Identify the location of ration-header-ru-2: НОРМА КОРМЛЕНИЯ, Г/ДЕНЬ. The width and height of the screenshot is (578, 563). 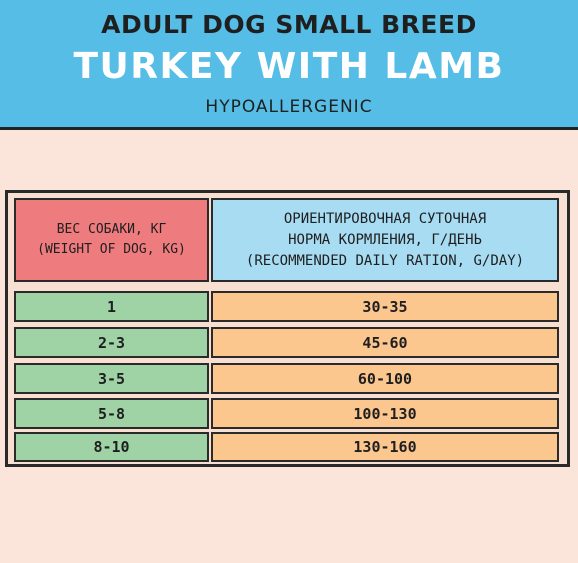
(385, 239).